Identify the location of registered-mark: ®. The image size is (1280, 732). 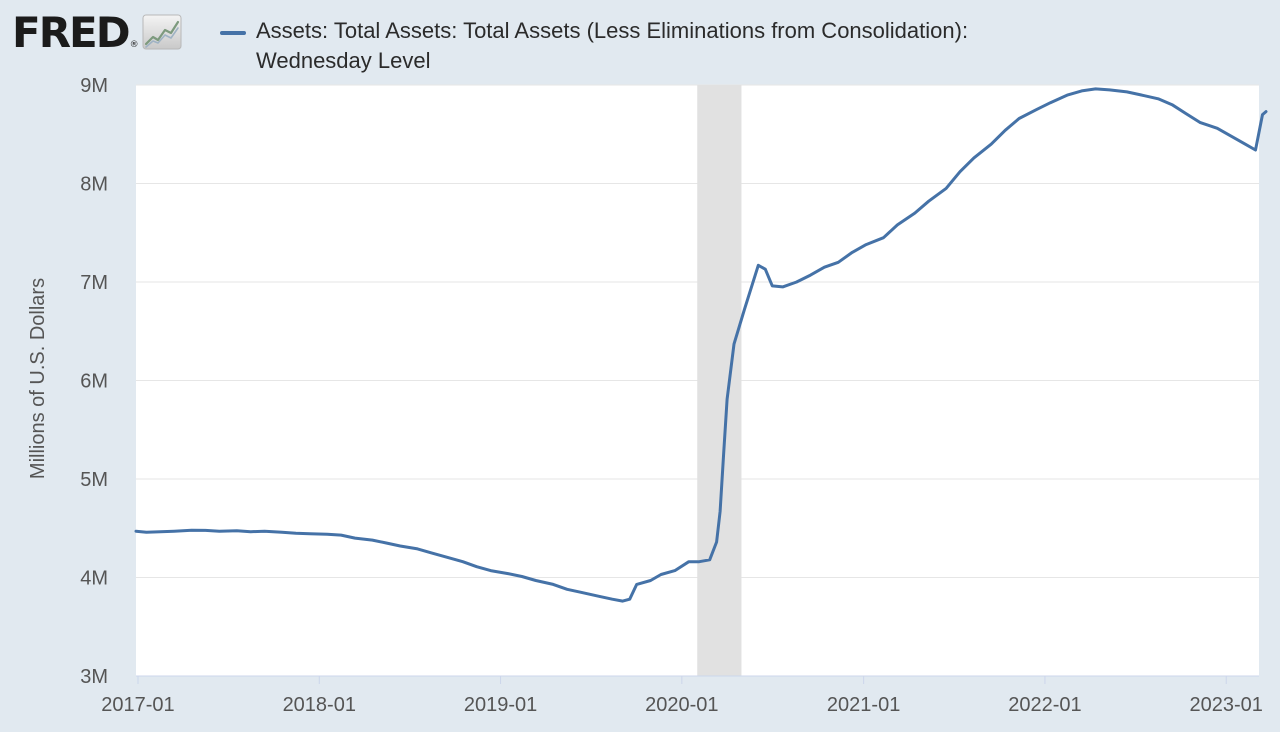
(134, 45).